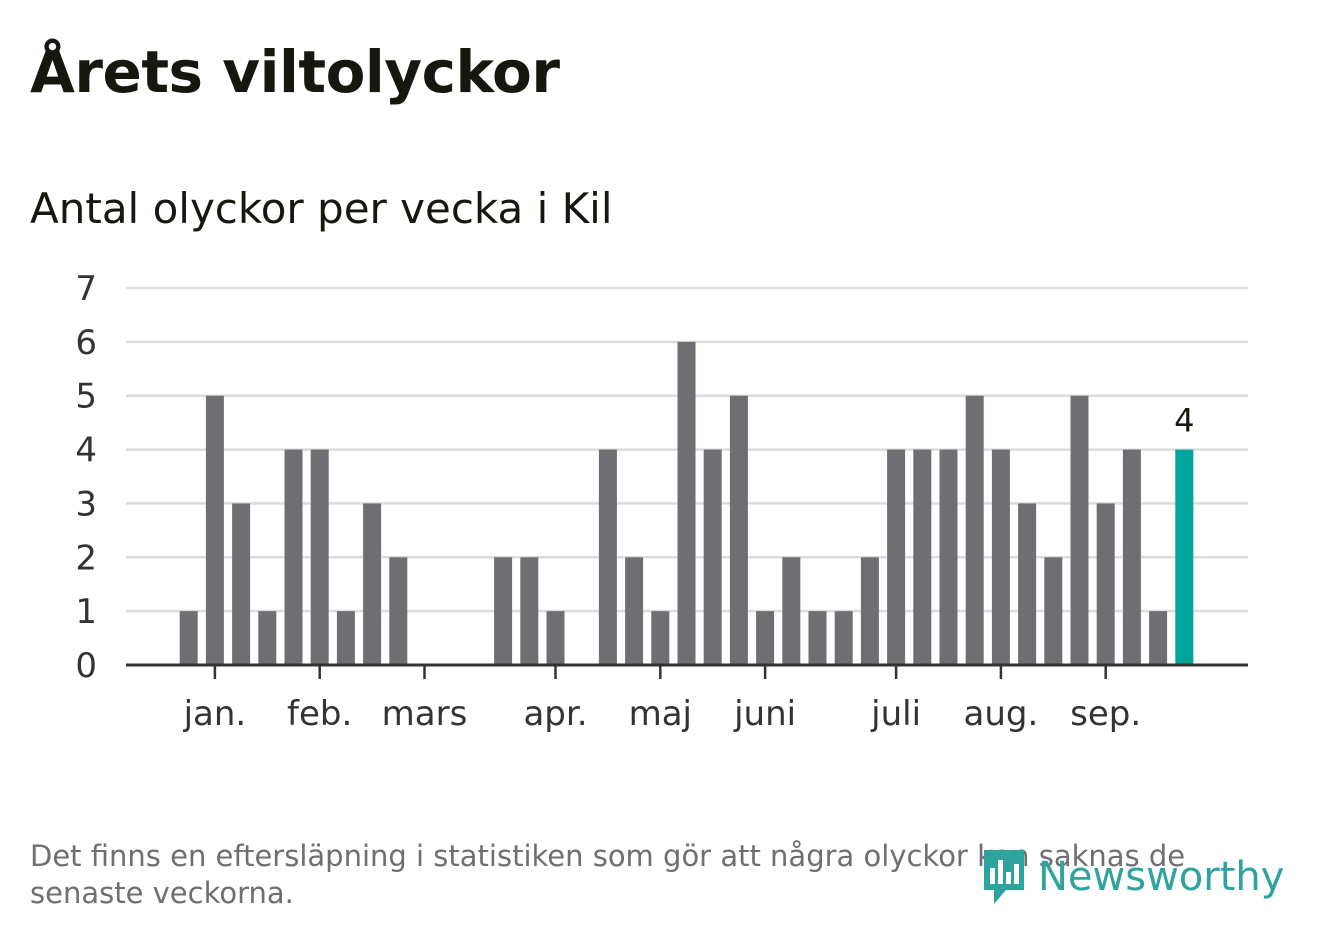 The height and width of the screenshot is (939, 1322). What do you see at coordinates (1184, 557) in the screenshot?
I see `bar-highlight` at bounding box center [1184, 557].